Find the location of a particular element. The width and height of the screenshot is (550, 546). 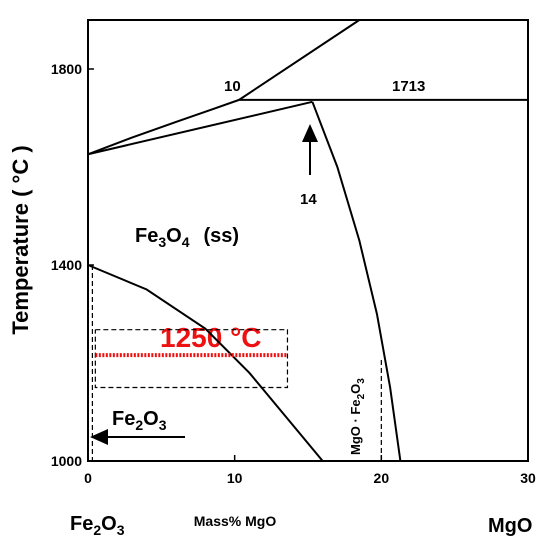

y-tick-label: 1000 is located at coordinates (66, 461).